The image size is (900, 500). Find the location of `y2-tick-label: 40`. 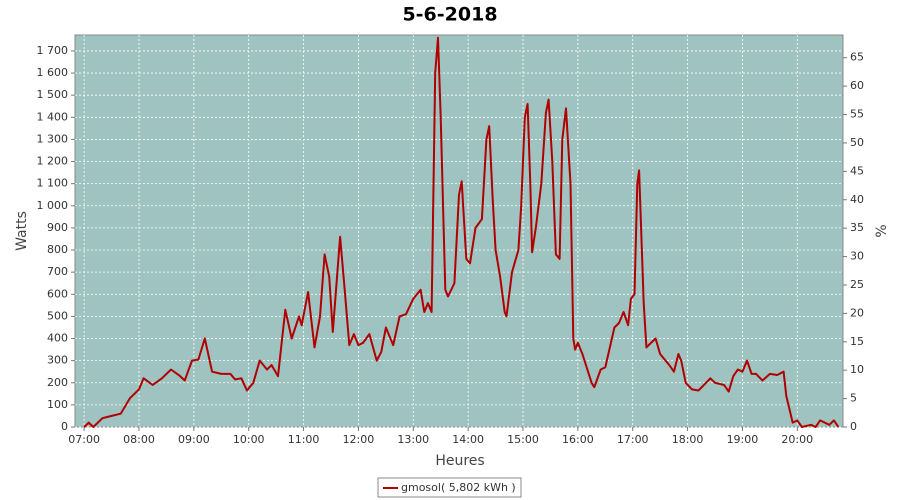

y2-tick-label: 40 is located at coordinates (857, 199).